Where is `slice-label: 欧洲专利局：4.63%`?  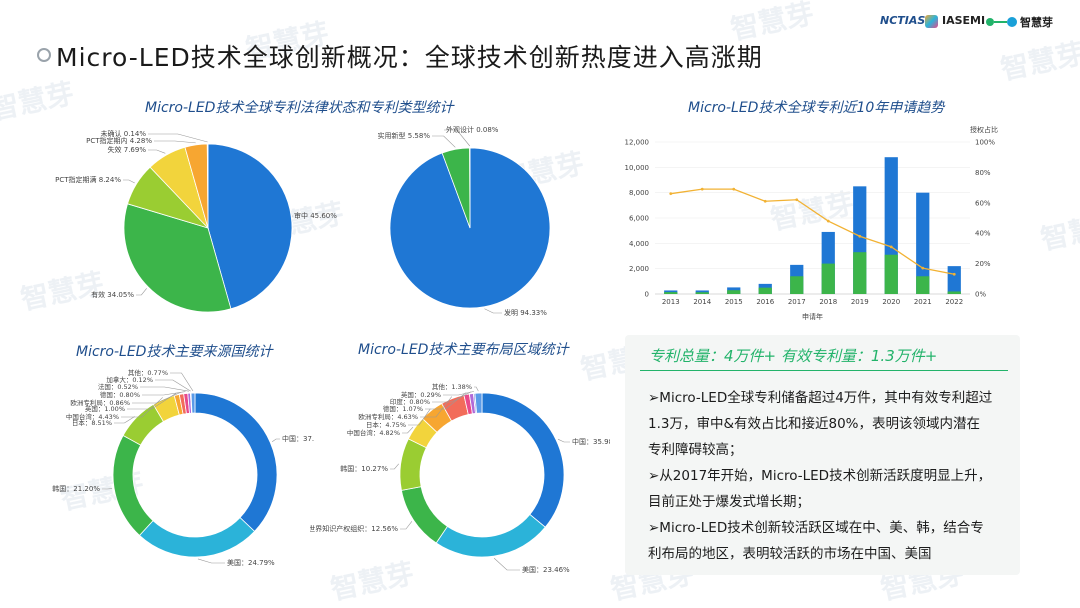 slice-label: 欧洲专利局：4.63% is located at coordinates (388, 416).